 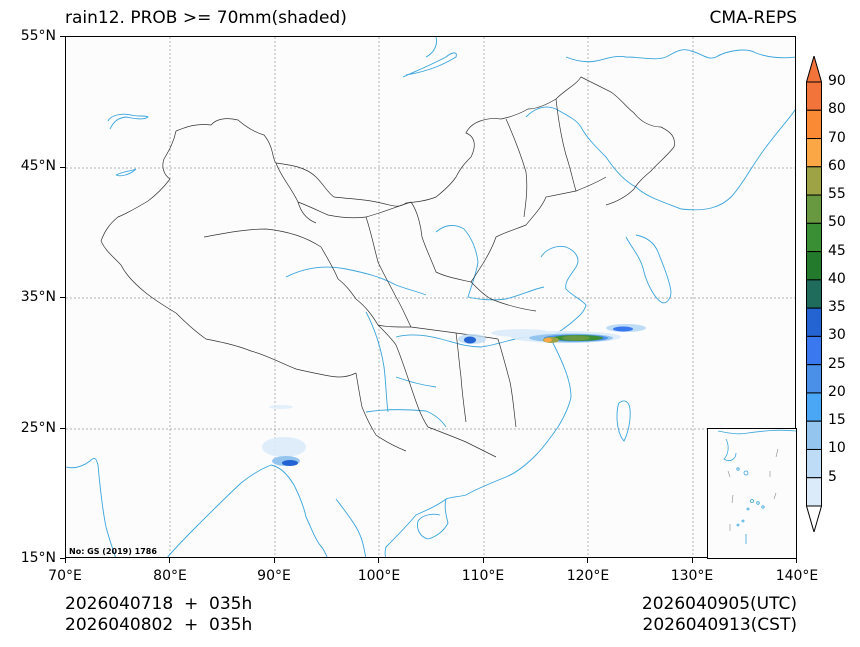 What do you see at coordinates (65, 576) in the screenshot?
I see `x-tick-70e: 70°E` at bounding box center [65, 576].